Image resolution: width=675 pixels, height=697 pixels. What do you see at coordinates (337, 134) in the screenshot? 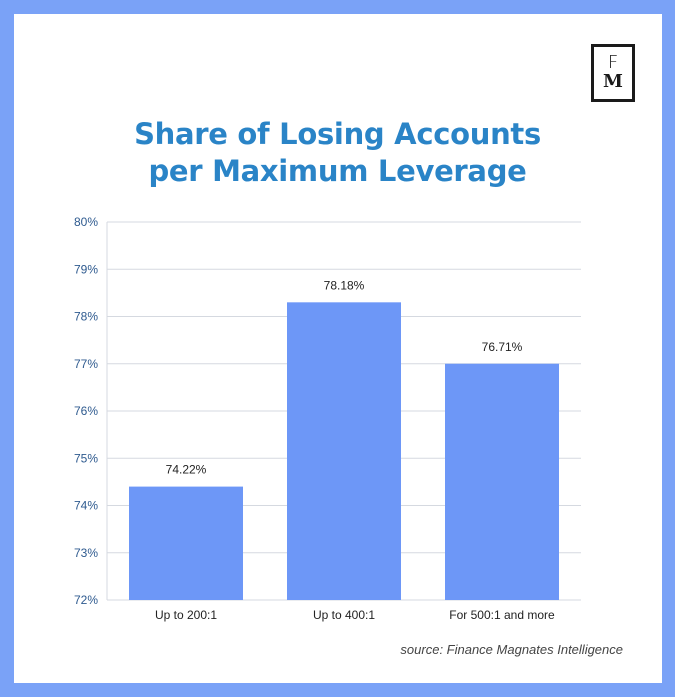
I see `chart-title-line-1: Share of Losing Accounts` at bounding box center [337, 134].